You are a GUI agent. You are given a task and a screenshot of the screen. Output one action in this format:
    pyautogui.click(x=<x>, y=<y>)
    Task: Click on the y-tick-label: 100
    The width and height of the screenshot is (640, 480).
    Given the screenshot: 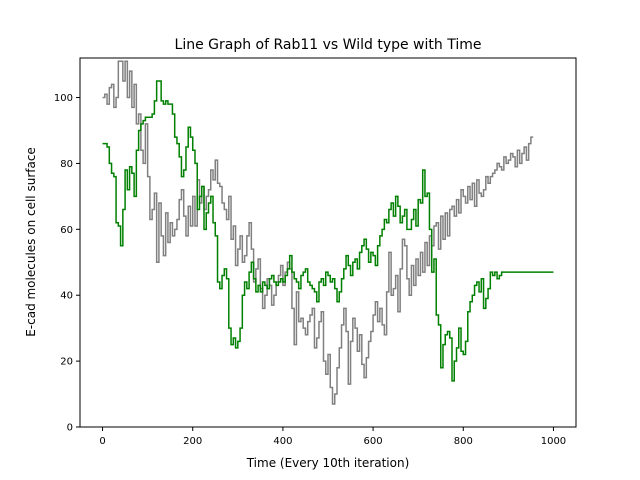 What is the action you would take?
    pyautogui.click(x=63, y=98)
    